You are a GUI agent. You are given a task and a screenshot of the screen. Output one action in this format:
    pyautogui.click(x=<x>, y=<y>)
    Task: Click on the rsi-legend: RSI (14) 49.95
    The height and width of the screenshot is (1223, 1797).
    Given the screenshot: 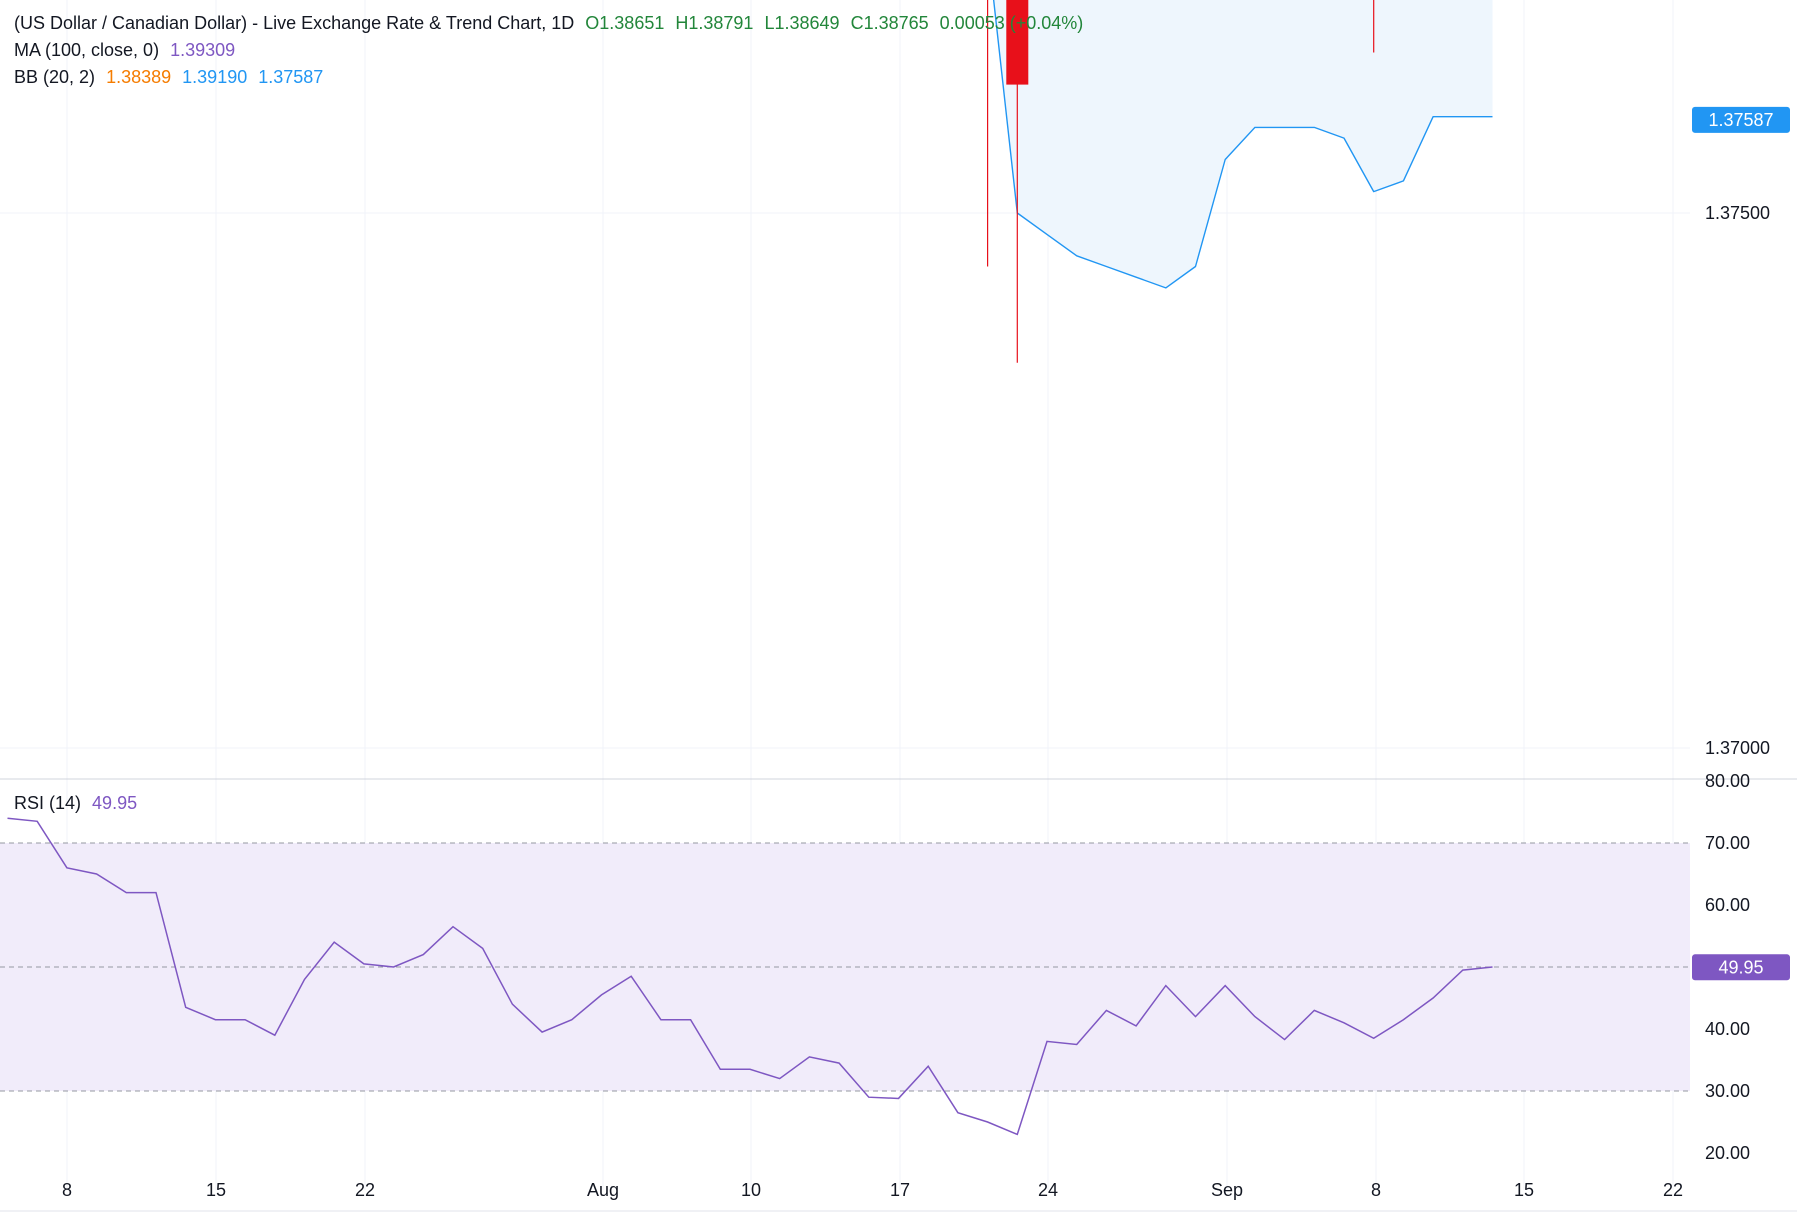 What is the action you would take?
    pyautogui.click(x=78, y=803)
    